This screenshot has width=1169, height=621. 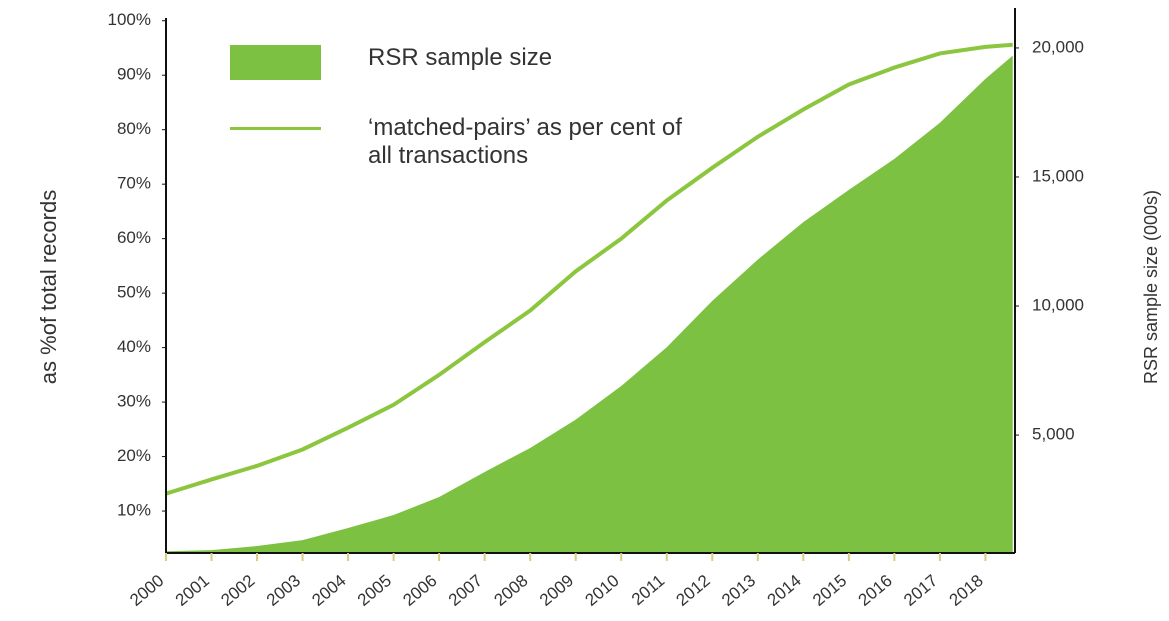 I want to click on y-tick-label: 20%, so click(x=134, y=455).